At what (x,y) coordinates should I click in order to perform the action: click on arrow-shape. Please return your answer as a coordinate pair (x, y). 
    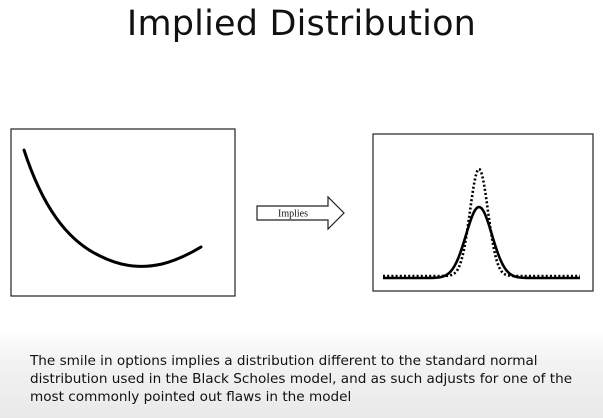
    Looking at the image, I should click on (300, 213).